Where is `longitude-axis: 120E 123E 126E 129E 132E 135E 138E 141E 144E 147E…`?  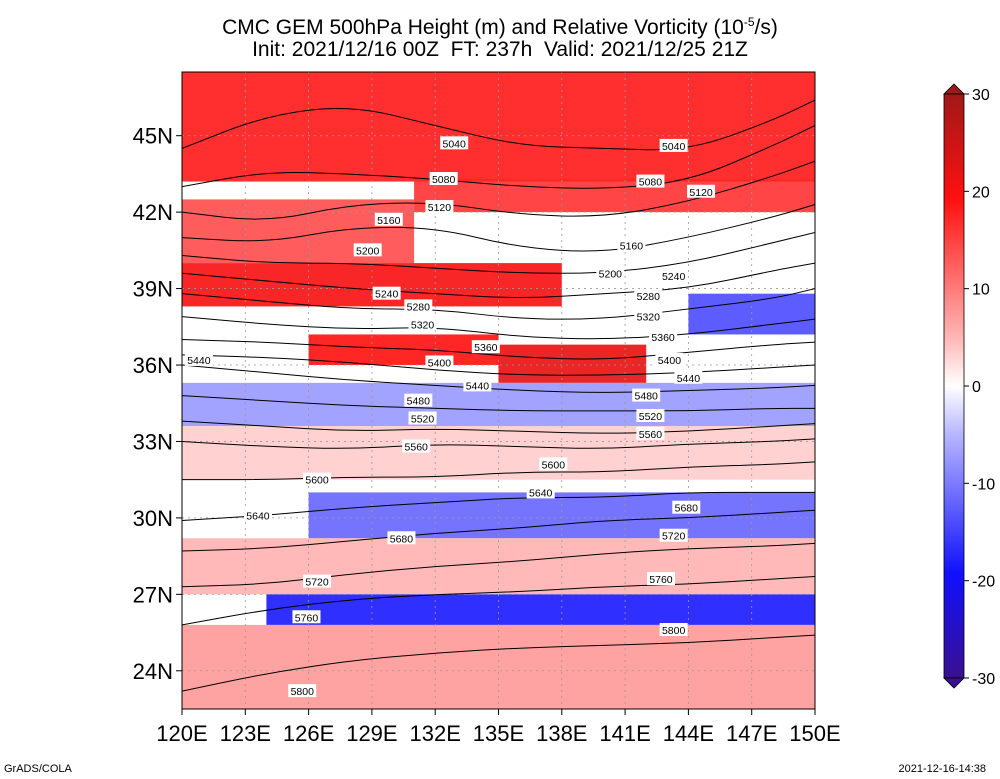 longitude-axis: 120E 123E 126E 129E 132E 135E 138E 141E 144E 147E… is located at coordinates (498, 727).